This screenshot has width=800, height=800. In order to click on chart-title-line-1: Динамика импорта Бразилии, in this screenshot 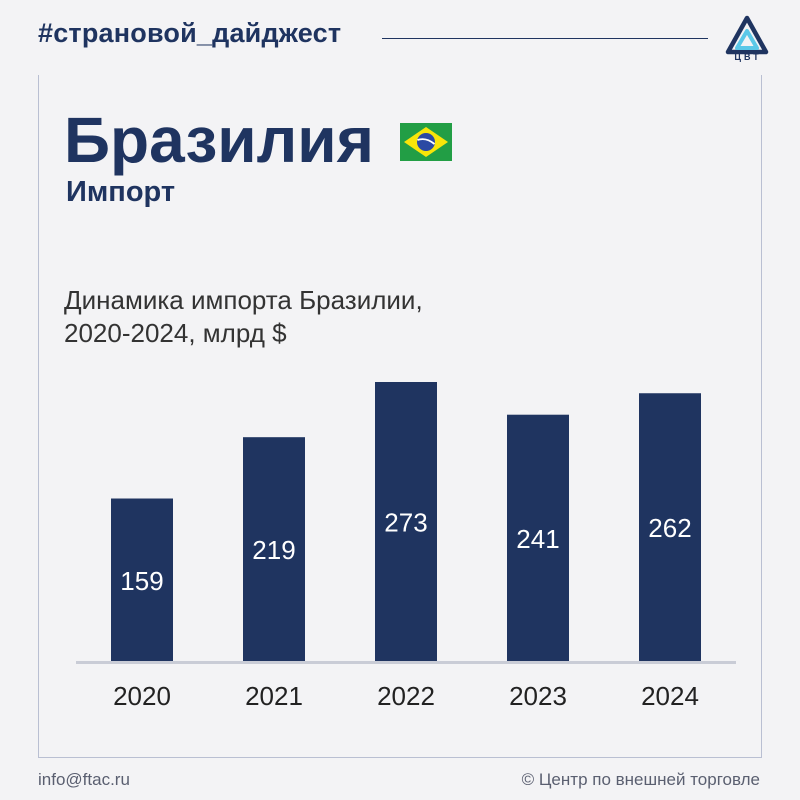, I will do `click(243, 300)`.